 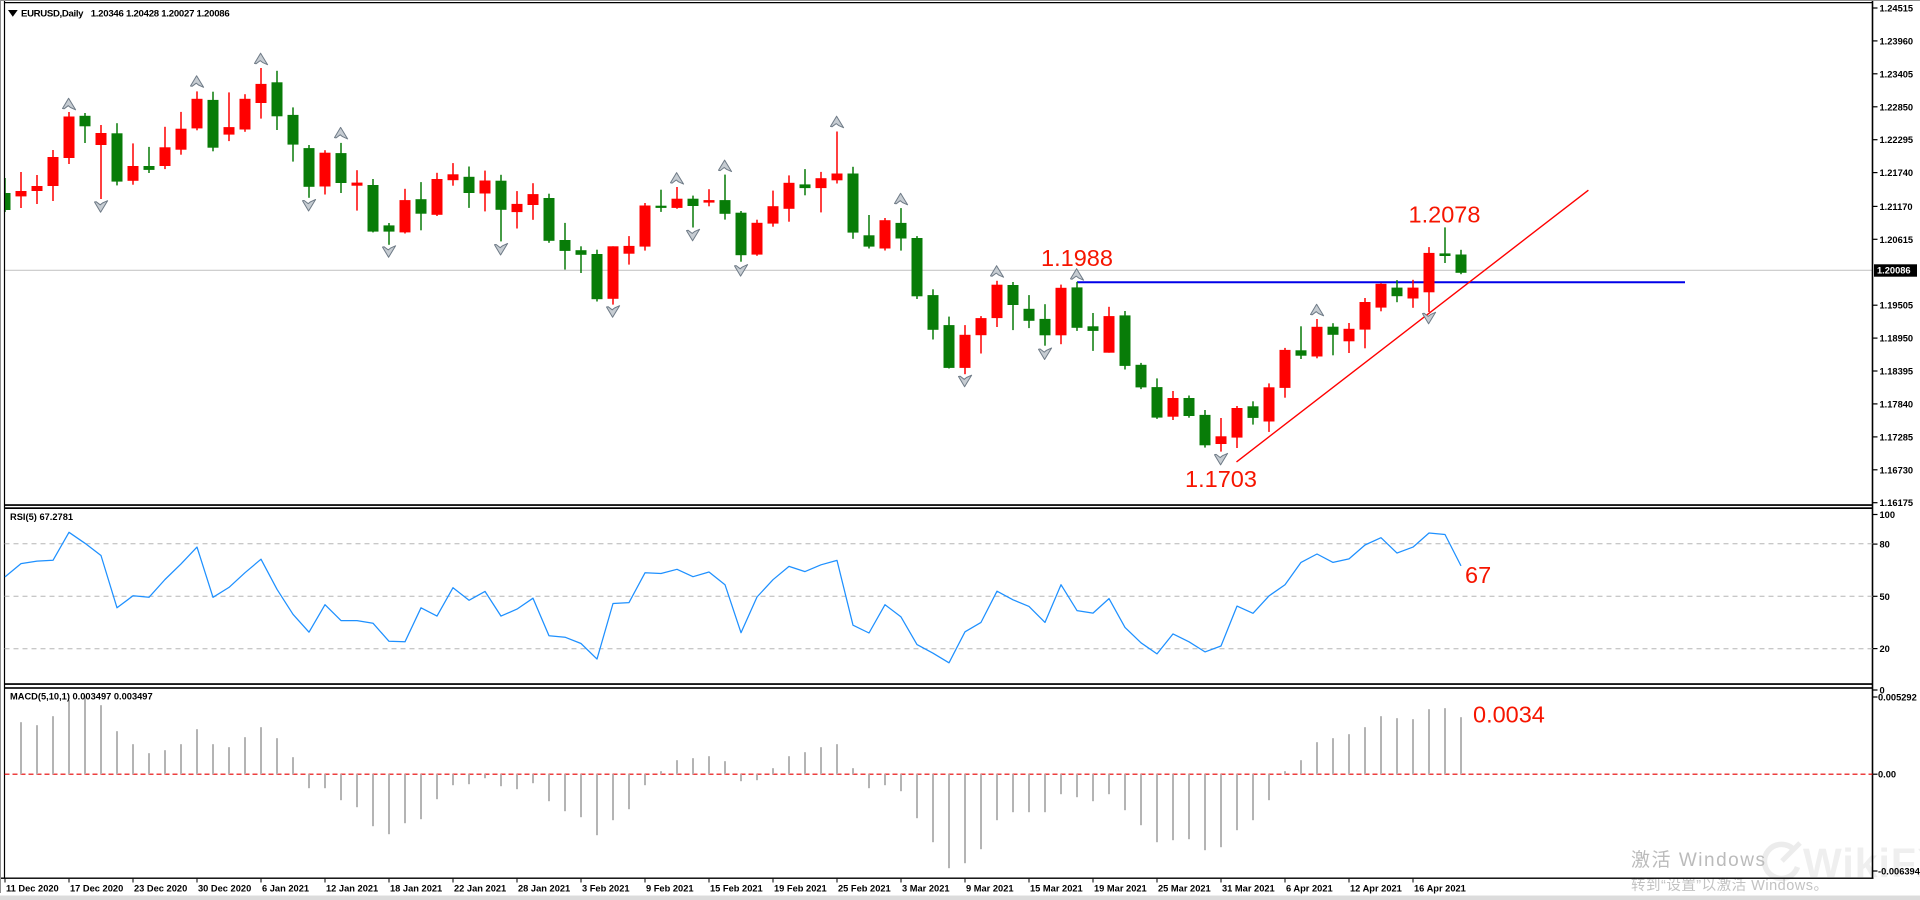 I want to click on svg-text: 1.23960, so click(x=1897, y=41).